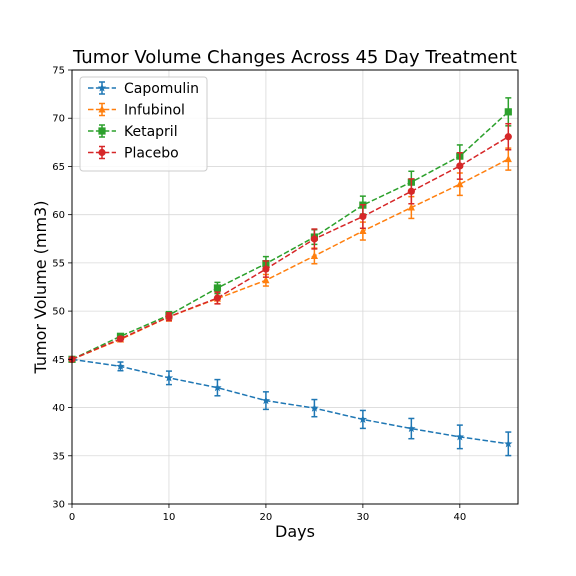 The image size is (576, 576). I want to click on legend-label-placebo: Placebo, so click(151, 154).